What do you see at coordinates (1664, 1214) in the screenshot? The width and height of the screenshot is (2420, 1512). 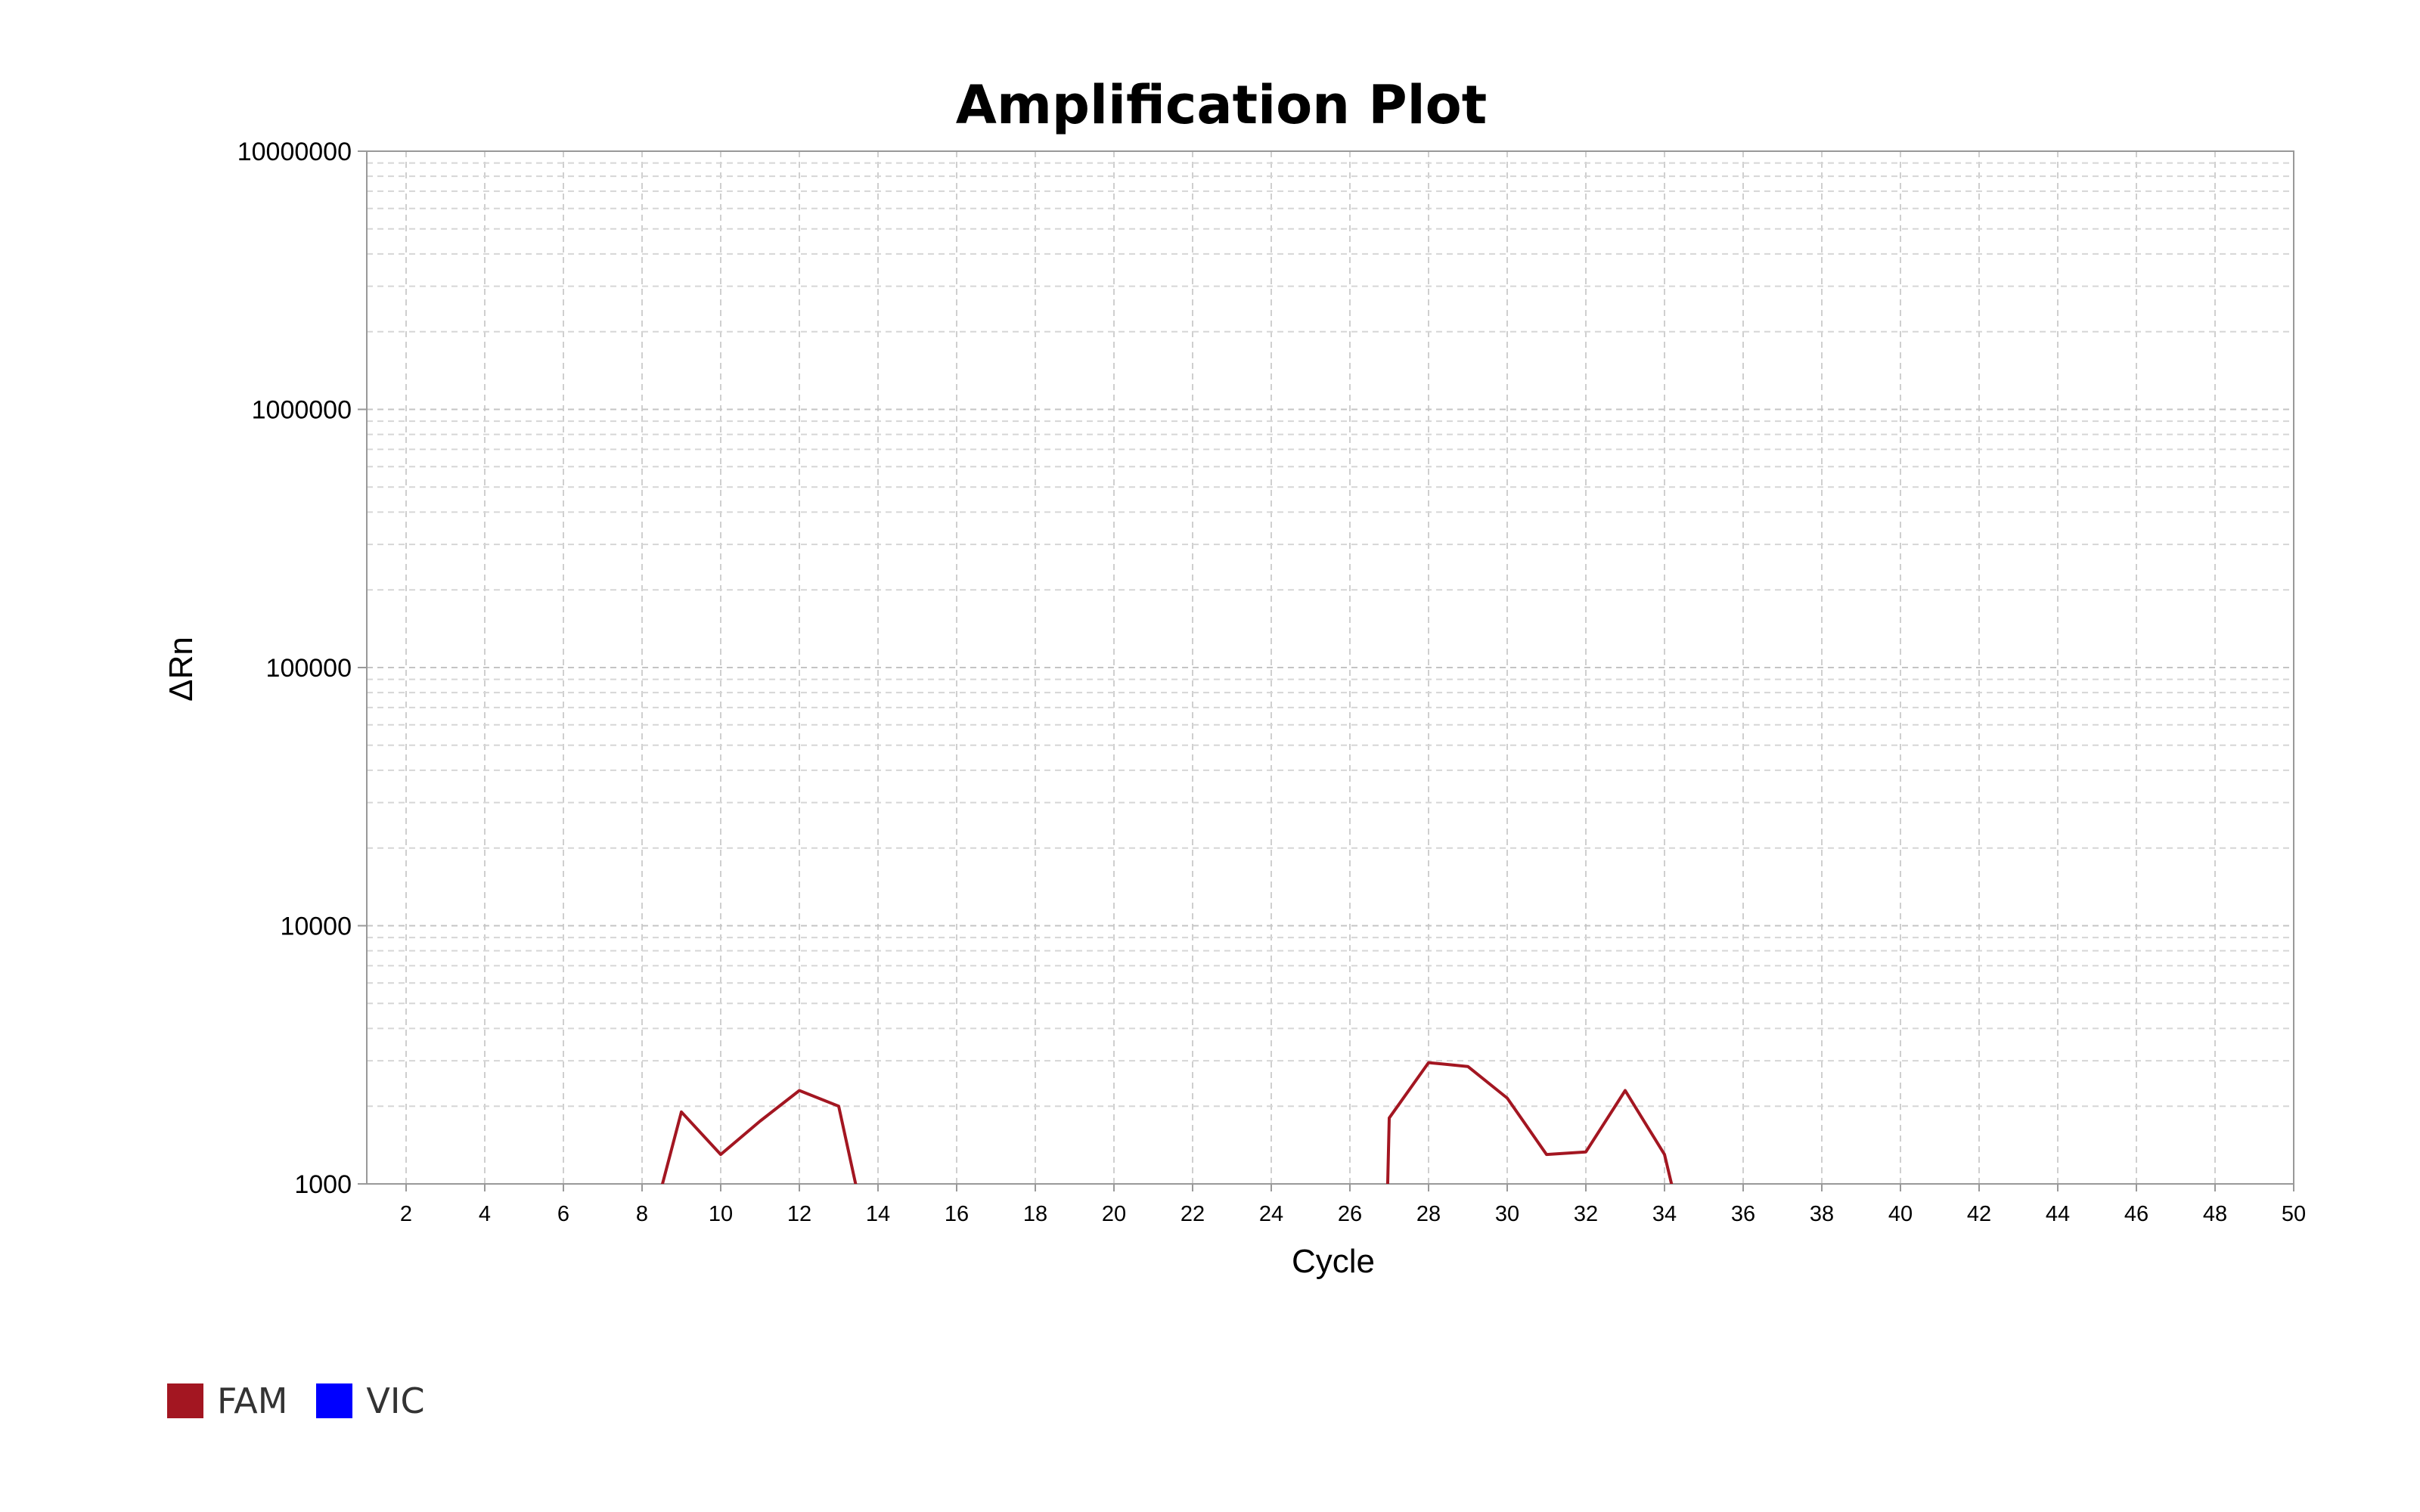 I see `x-tick-label: 34` at bounding box center [1664, 1214].